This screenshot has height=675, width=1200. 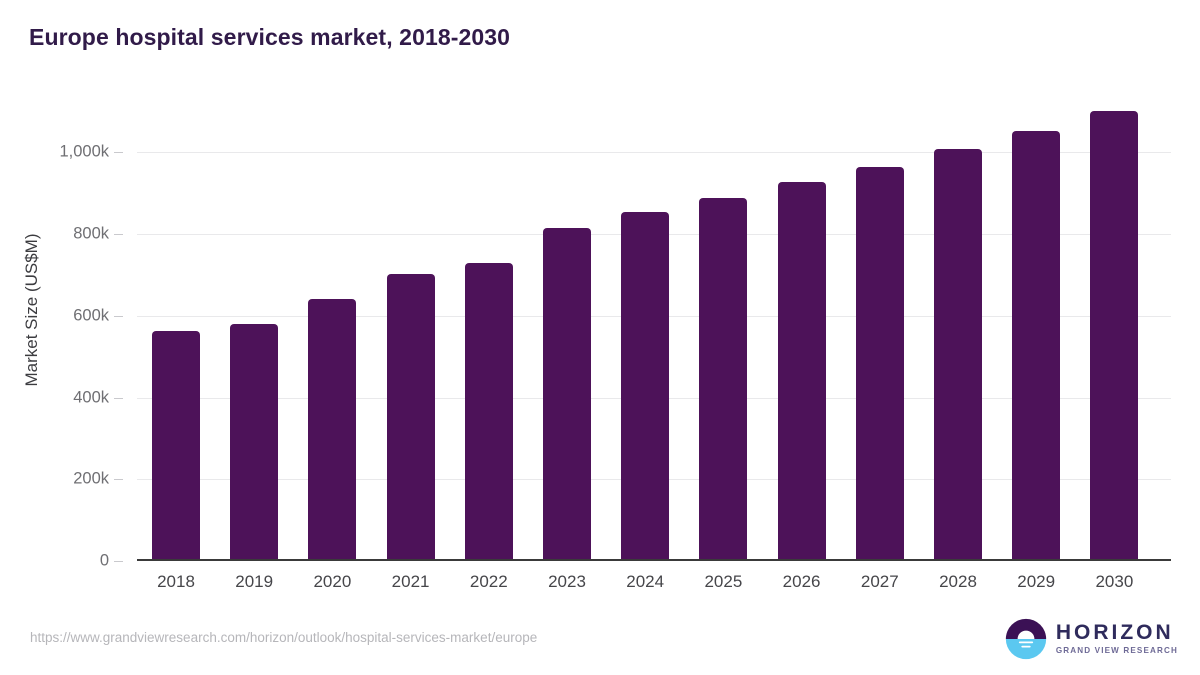 What do you see at coordinates (654, 560) in the screenshot?
I see `x-axis-line` at bounding box center [654, 560].